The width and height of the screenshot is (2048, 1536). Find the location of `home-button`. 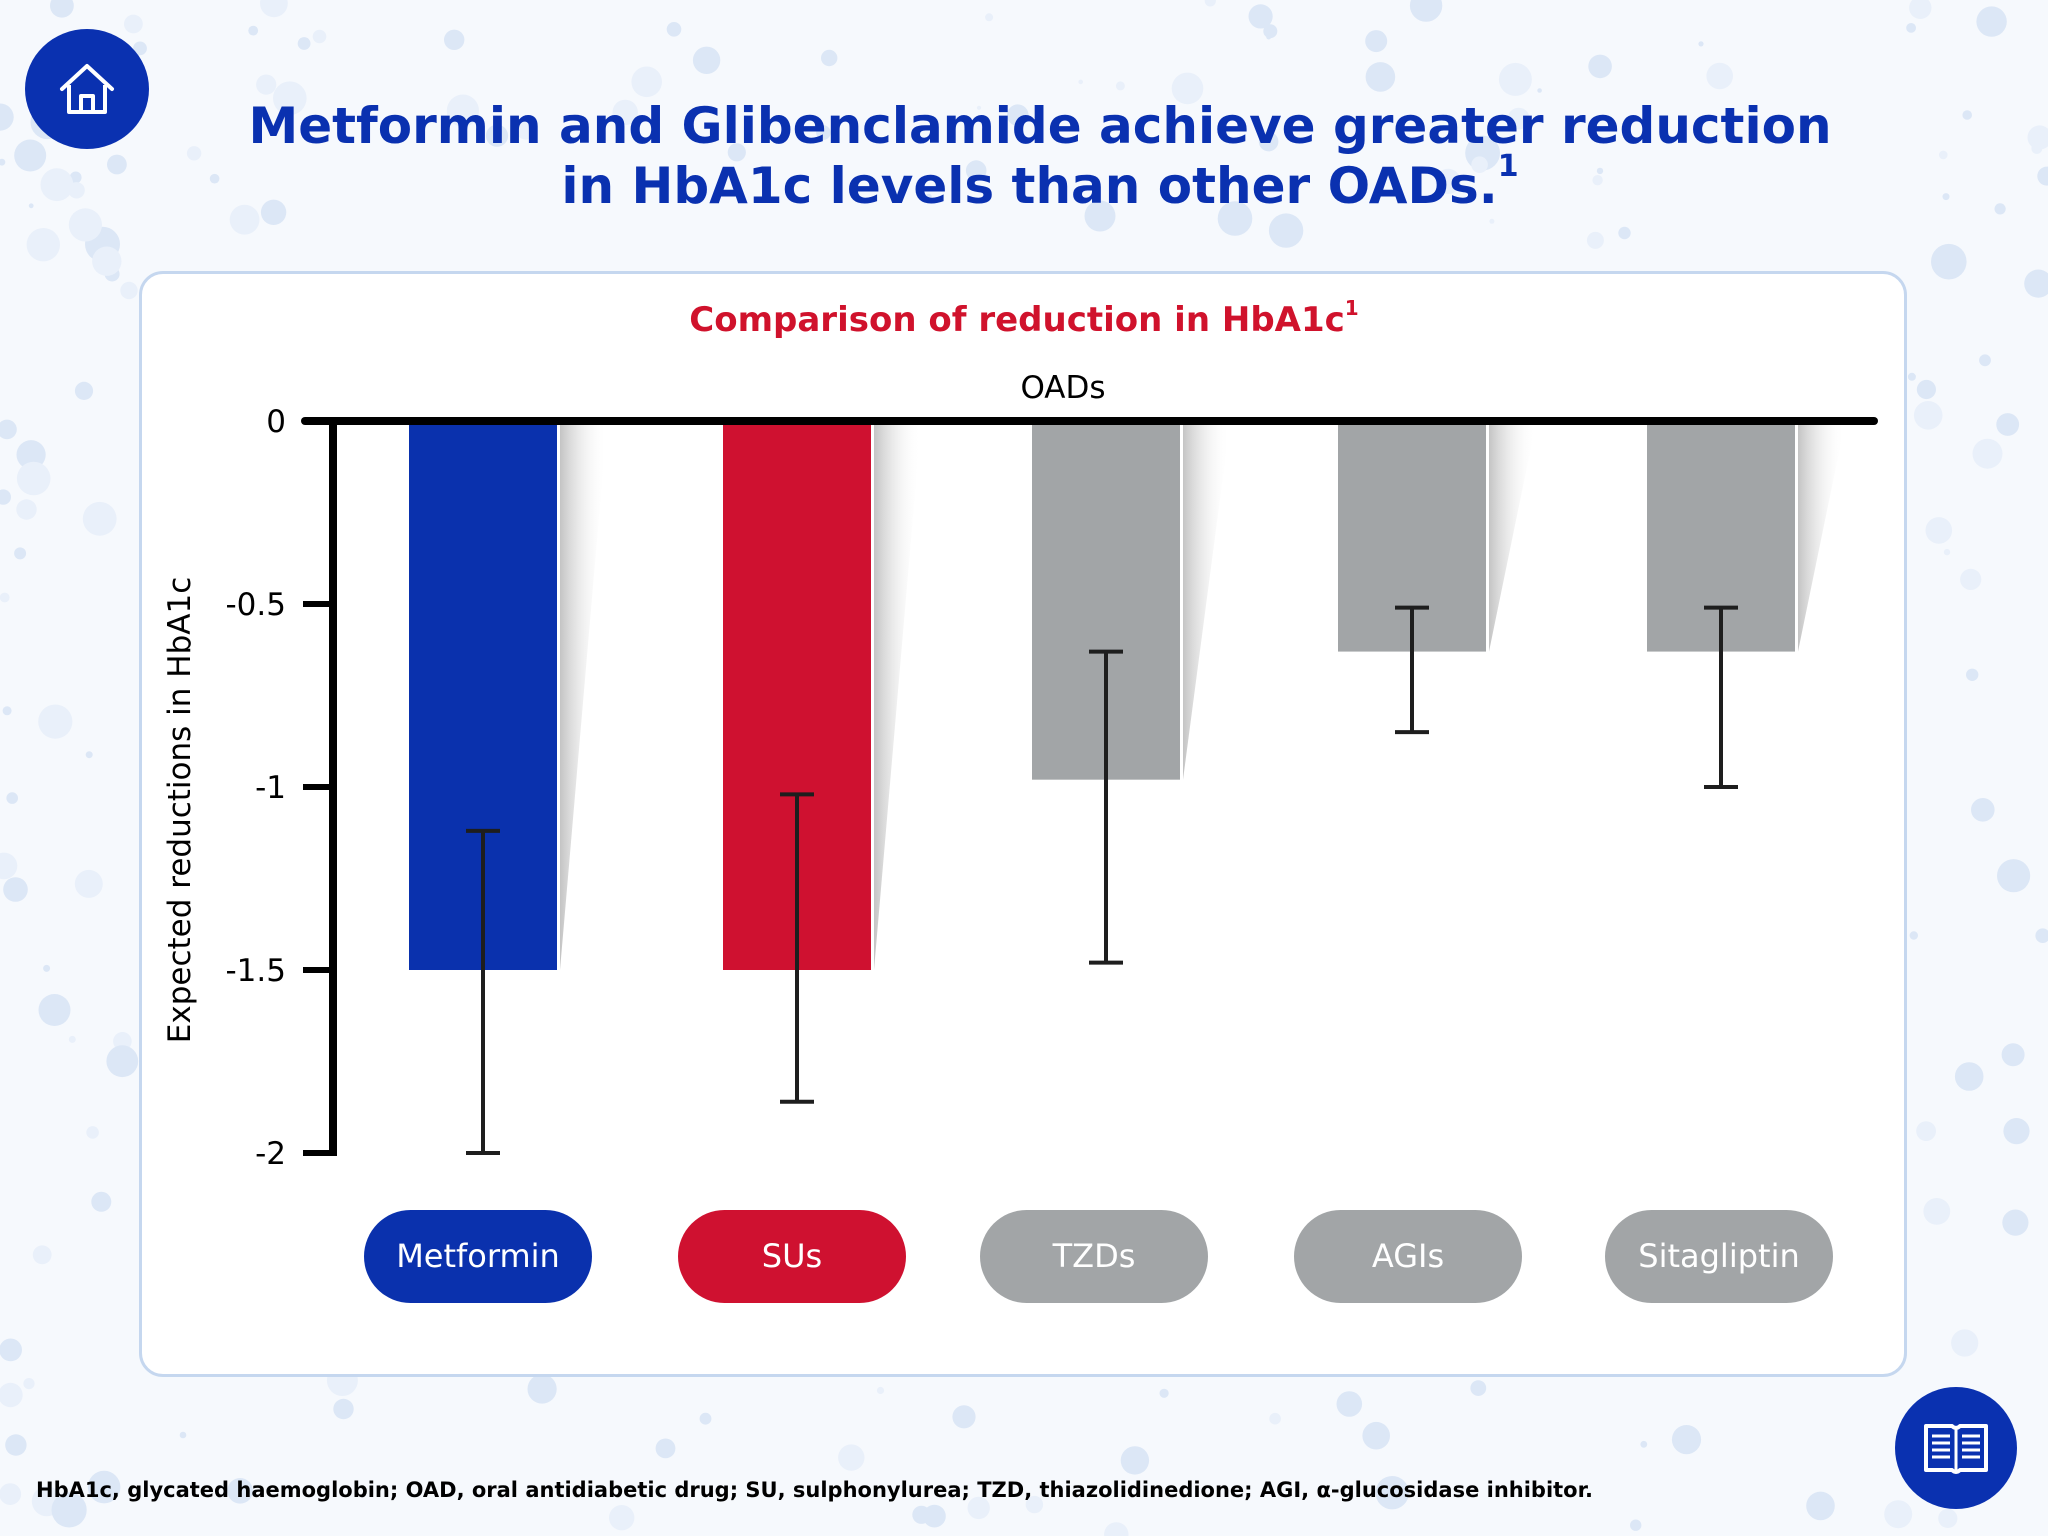

home-button is located at coordinates (87, 89).